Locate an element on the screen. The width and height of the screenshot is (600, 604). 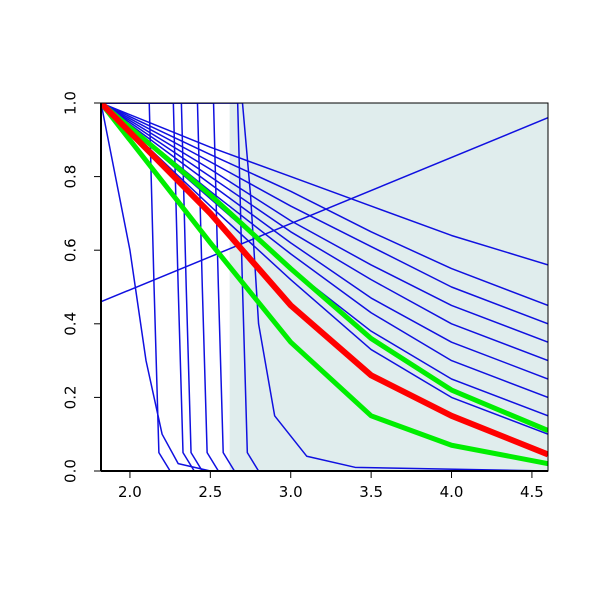
series-line is located at coordinates (156, 287).